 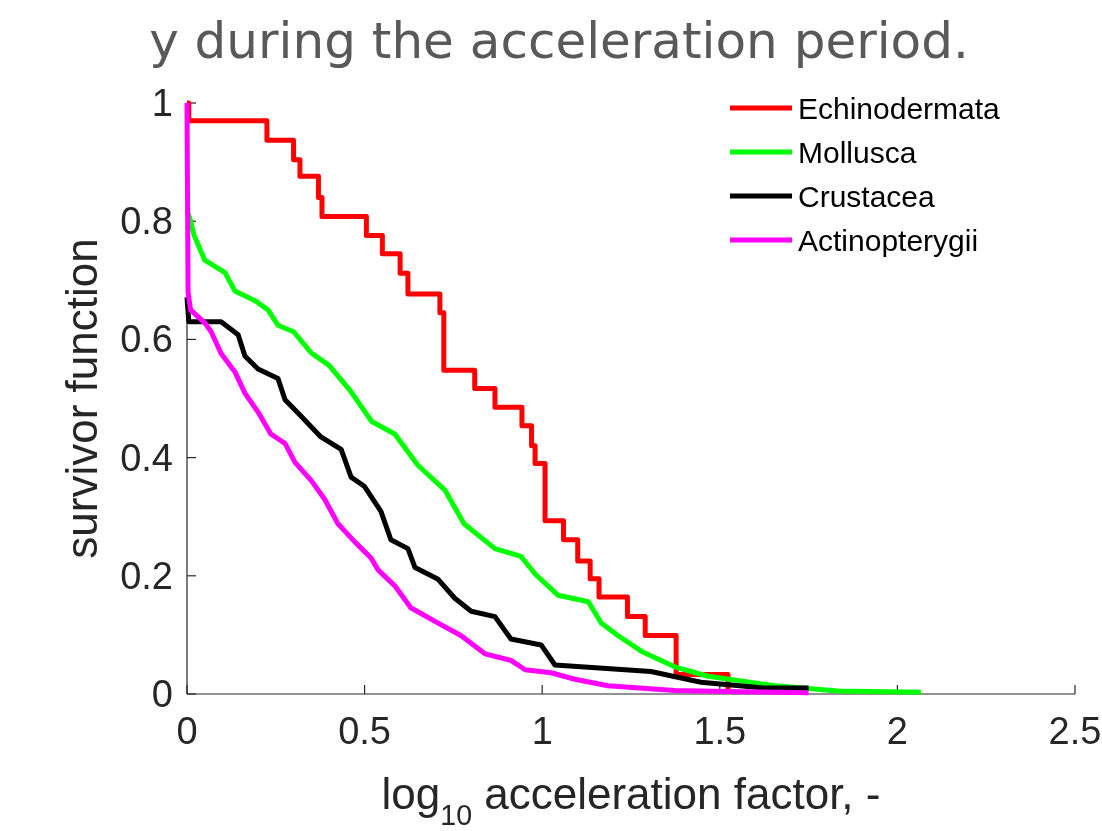 What do you see at coordinates (146, 575) in the screenshot?
I see `y-tick-label: 0.2` at bounding box center [146, 575].